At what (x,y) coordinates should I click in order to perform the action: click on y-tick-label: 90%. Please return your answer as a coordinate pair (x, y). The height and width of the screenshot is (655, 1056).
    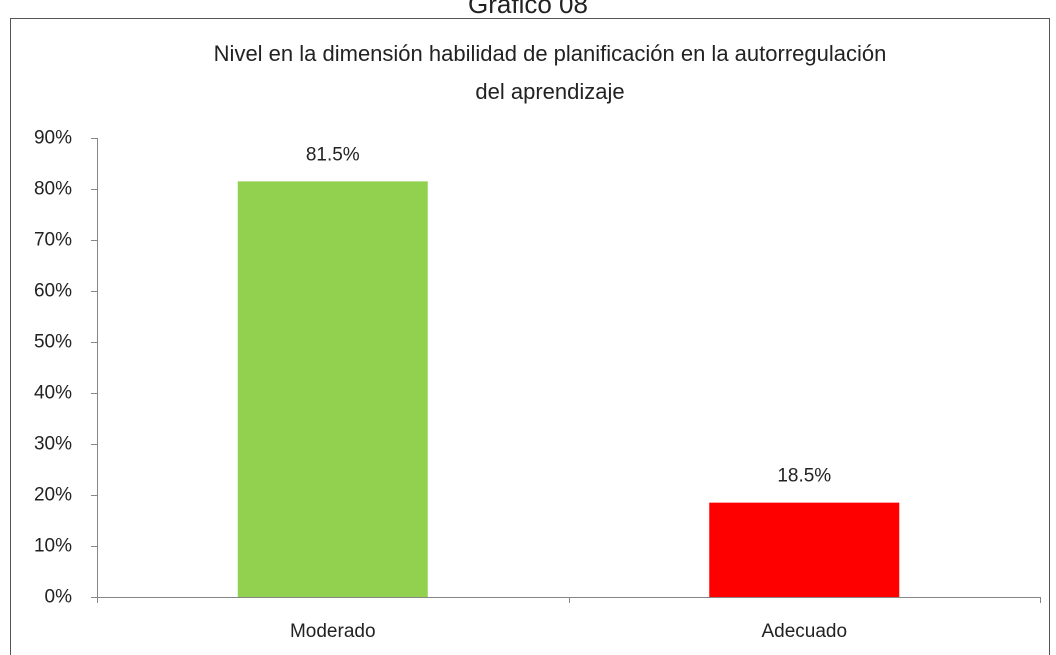
    Looking at the image, I should click on (53, 138).